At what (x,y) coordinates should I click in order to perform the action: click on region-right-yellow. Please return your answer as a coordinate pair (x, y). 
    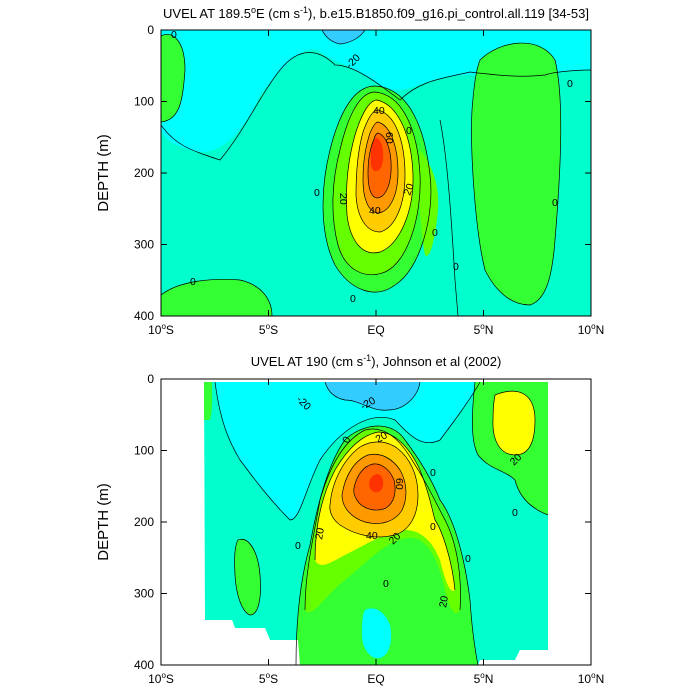
    Looking at the image, I should click on (513, 423).